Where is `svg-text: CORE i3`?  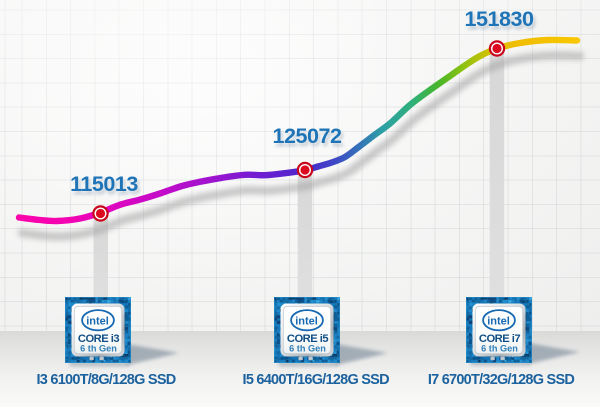 svg-text: CORE i3 is located at coordinates (99, 339).